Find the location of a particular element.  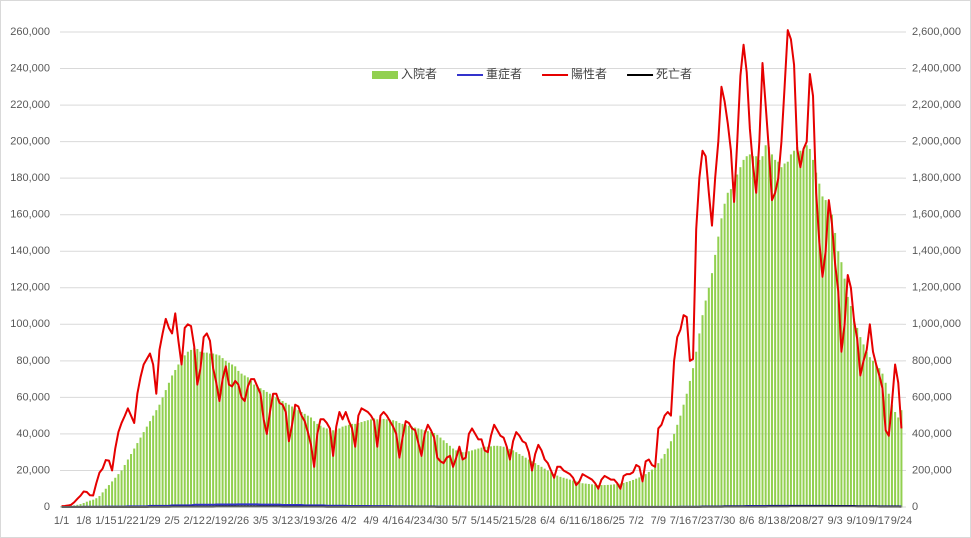

x-tick-label: 8/13 is located at coordinates (768, 521).